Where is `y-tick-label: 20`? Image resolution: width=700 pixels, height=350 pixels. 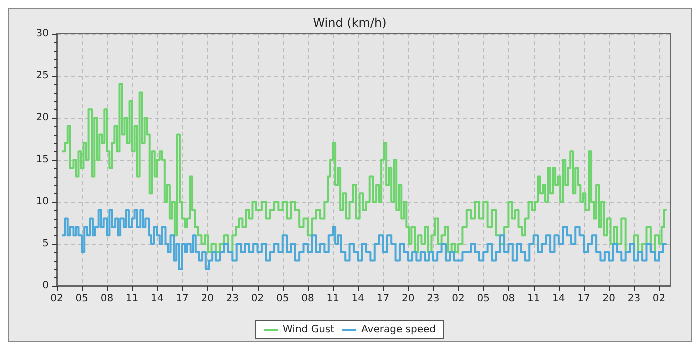
y-tick-label: 20 is located at coordinates (42, 118).